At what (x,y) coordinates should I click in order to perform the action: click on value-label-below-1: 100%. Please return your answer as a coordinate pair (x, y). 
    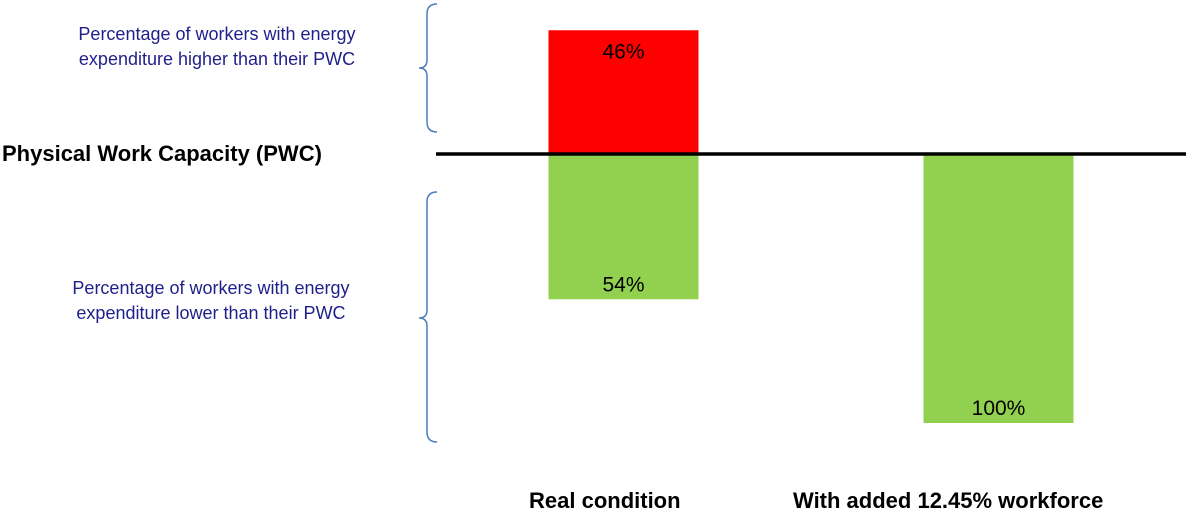
    Looking at the image, I should click on (999, 408).